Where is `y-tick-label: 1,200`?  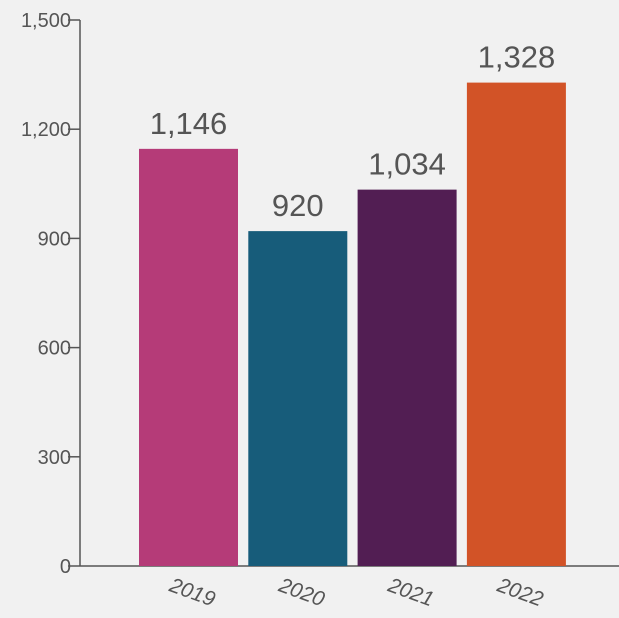
y-tick-label: 1,200 is located at coordinates (46, 130).